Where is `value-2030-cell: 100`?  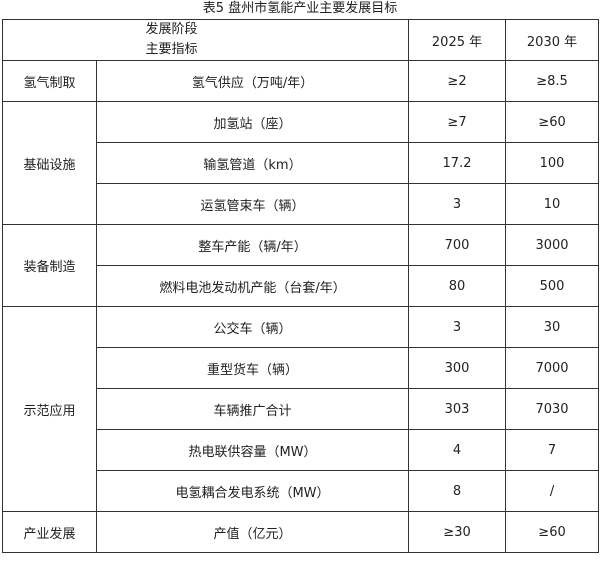 value-2030-cell: 100 is located at coordinates (552, 163).